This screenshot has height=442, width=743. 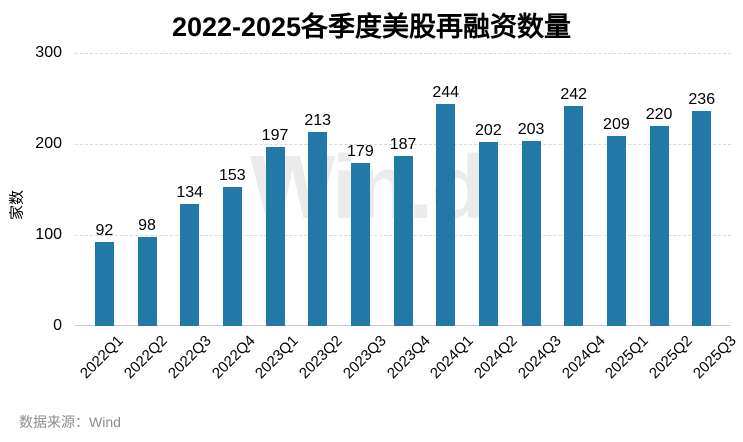 I want to click on x-tick-slot: 2022Q3, so click(x=190, y=365).